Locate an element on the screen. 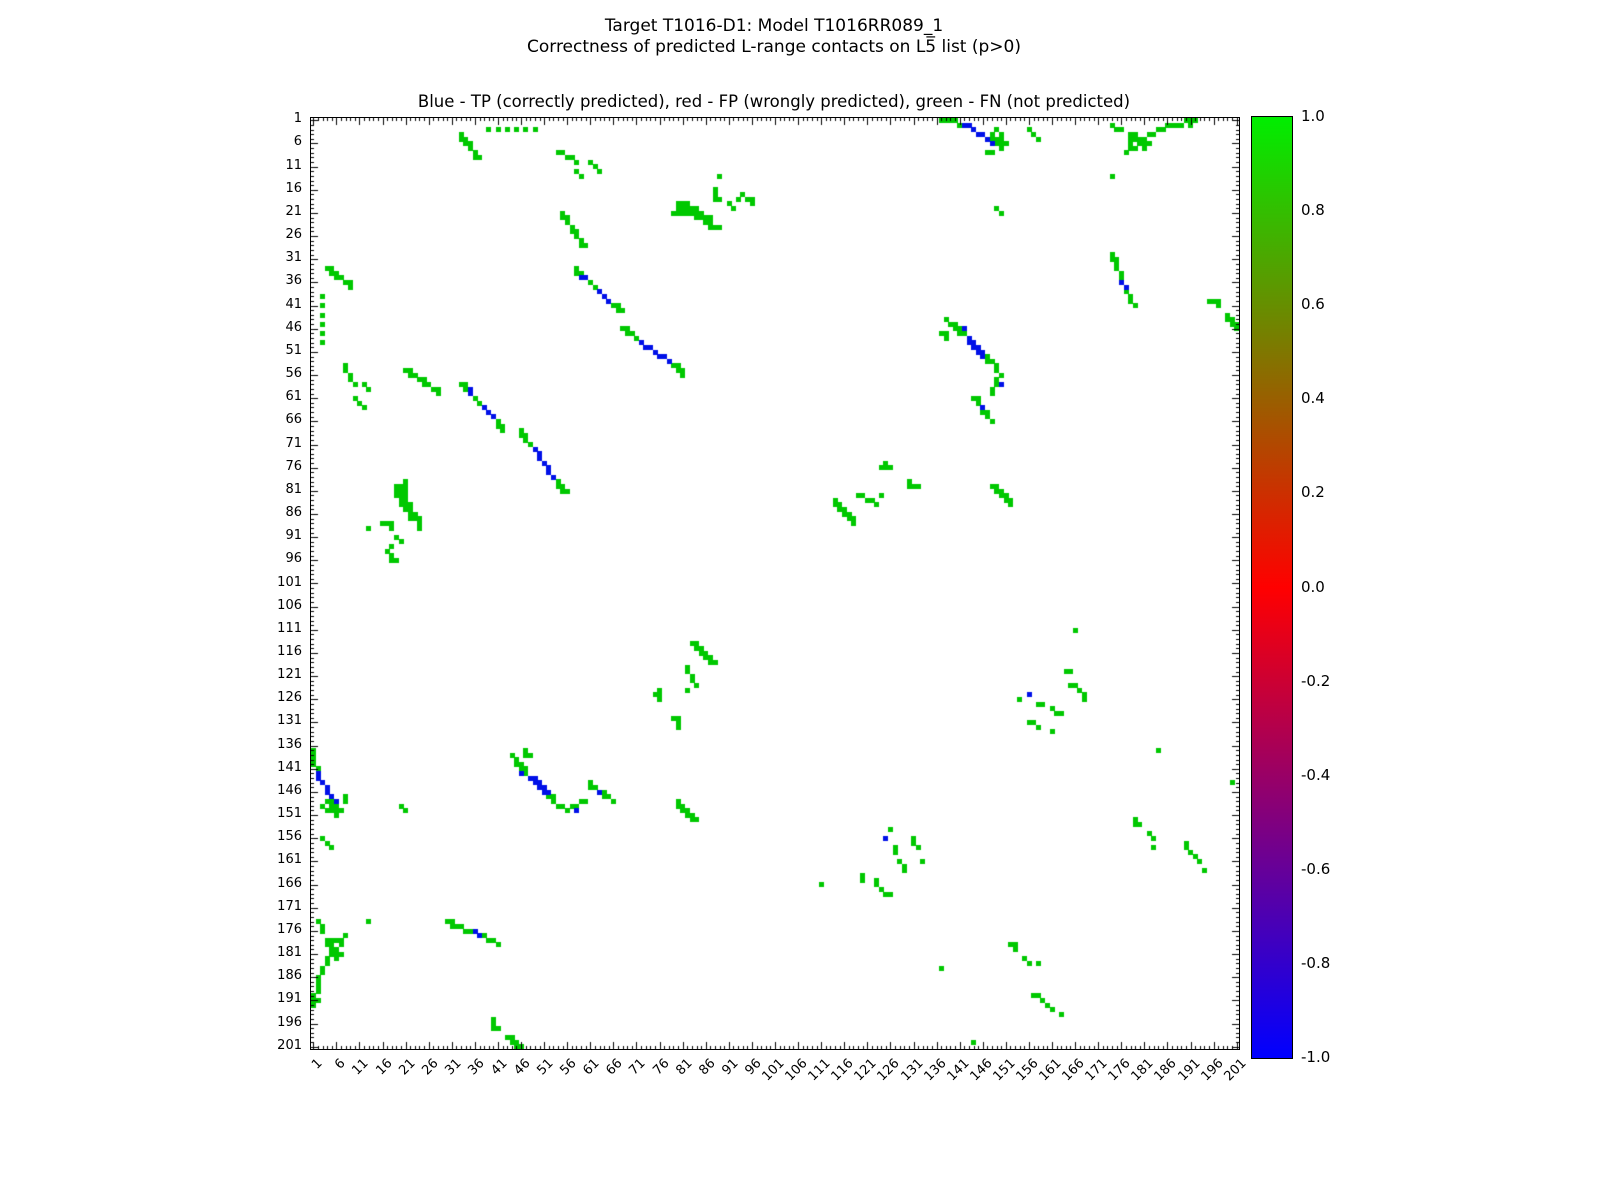  colorbar-tick-label-0.2: 0.2 is located at coordinates (1313, 492).